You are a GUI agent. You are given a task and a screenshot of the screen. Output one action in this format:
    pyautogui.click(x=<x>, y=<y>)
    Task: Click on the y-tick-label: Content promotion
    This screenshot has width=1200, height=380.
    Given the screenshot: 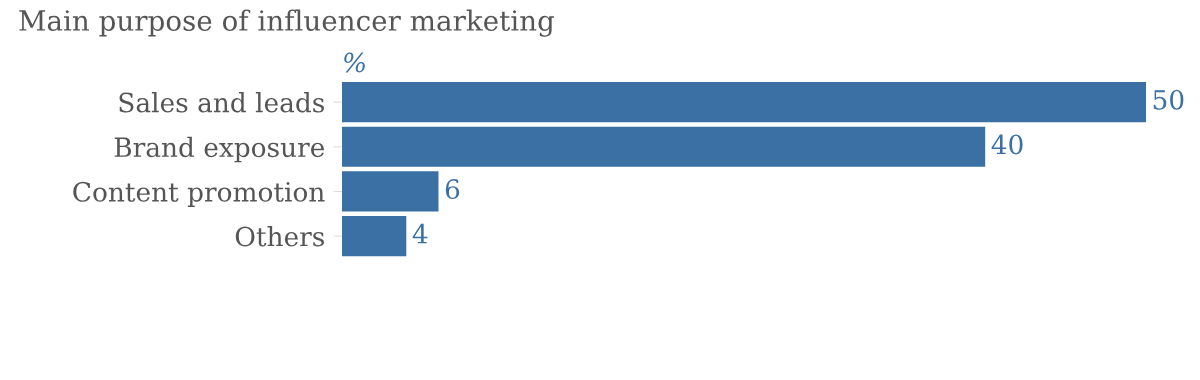 What is the action you would take?
    pyautogui.click(x=199, y=194)
    